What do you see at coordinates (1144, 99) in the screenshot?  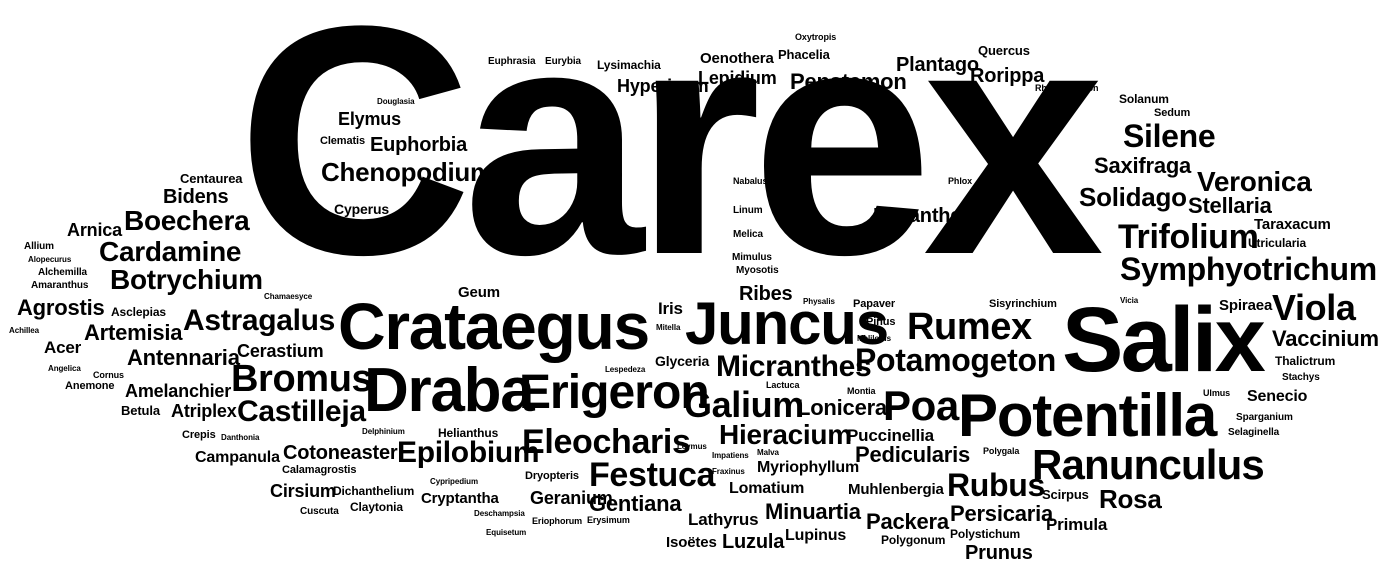 I see `word-solanum: Solanum` at bounding box center [1144, 99].